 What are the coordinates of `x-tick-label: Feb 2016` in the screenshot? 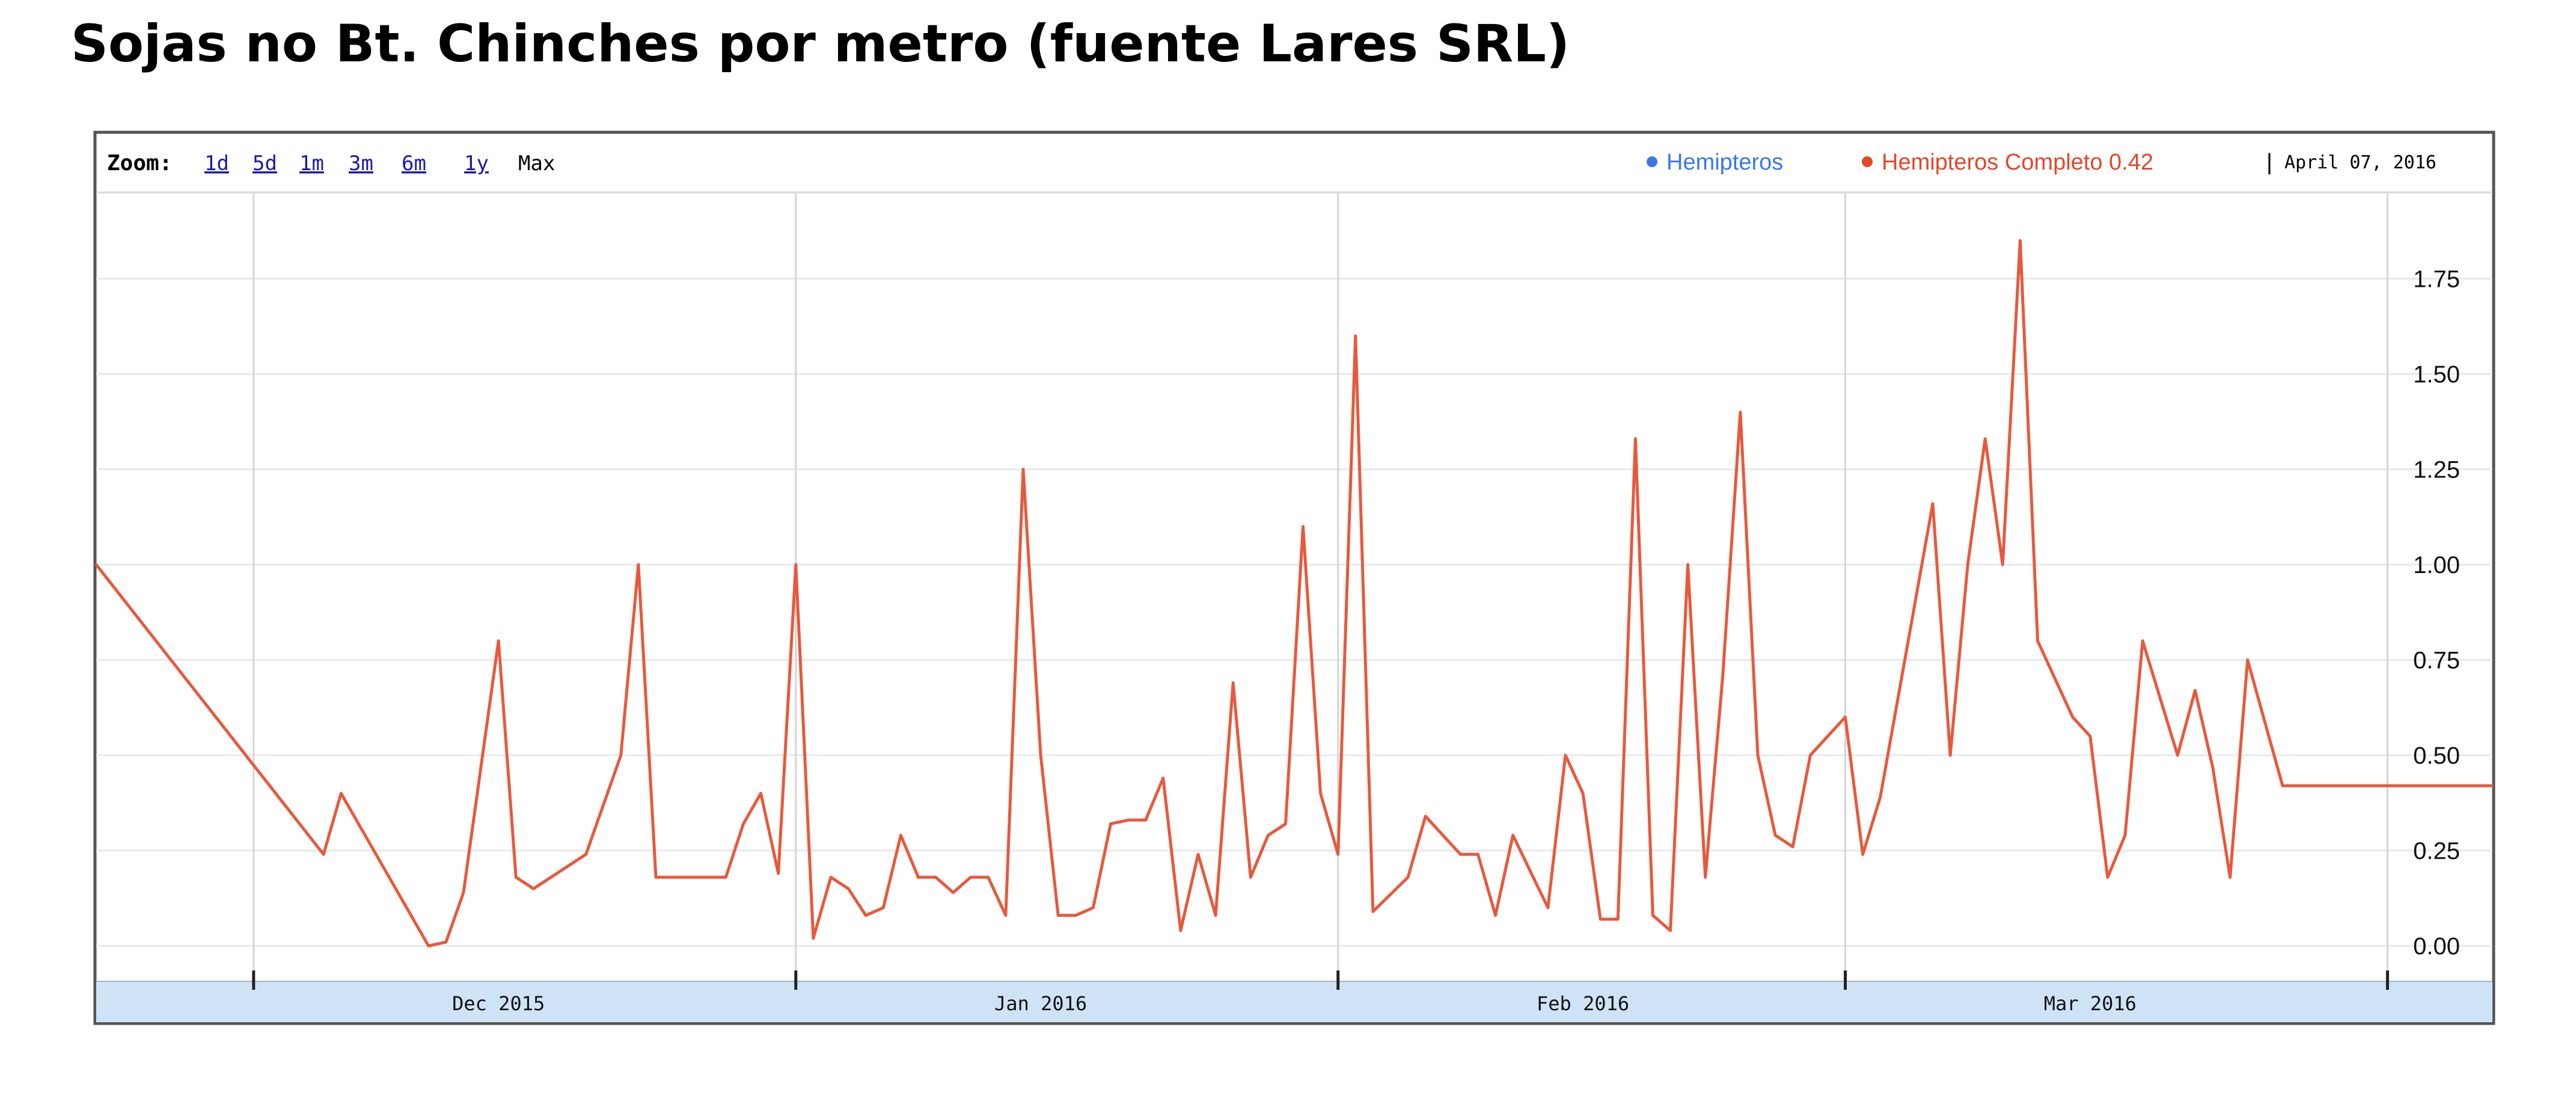 It's located at (1583, 1003).